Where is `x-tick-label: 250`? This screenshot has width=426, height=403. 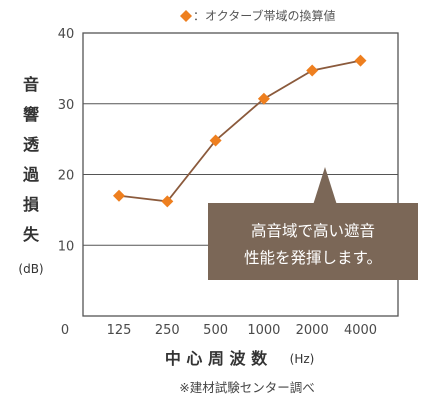
x-tick-label: 250 is located at coordinates (167, 330).